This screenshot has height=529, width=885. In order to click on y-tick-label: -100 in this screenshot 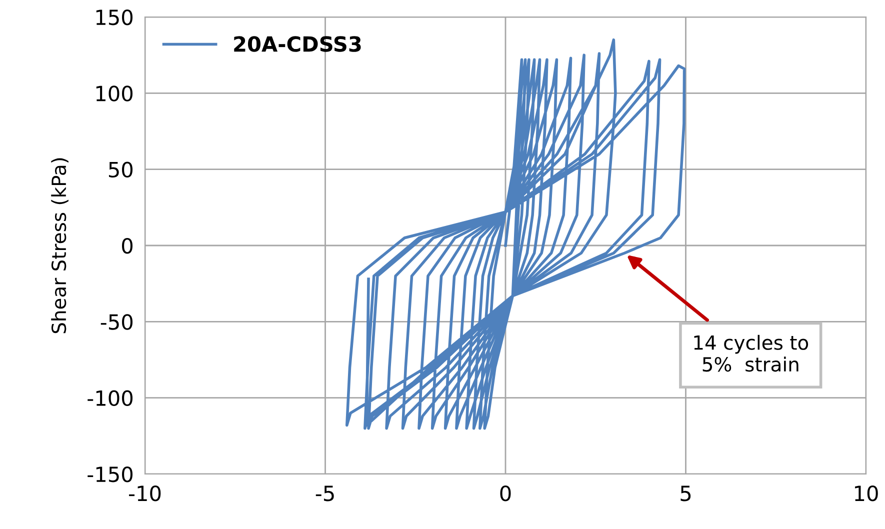, I will do `click(110, 398)`.